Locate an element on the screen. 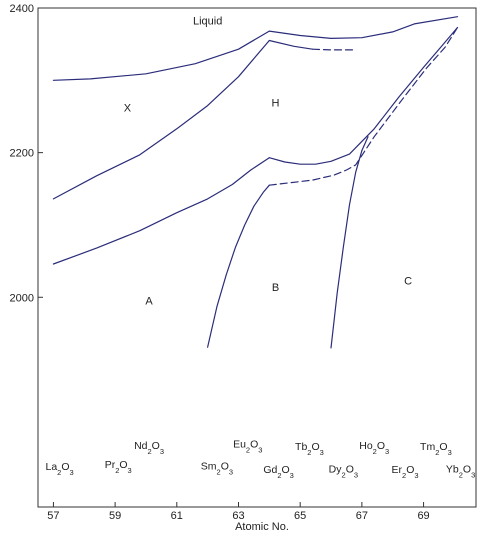 The width and height of the screenshot is (484, 535). compound-label: Er2O3 is located at coordinates (405, 472).